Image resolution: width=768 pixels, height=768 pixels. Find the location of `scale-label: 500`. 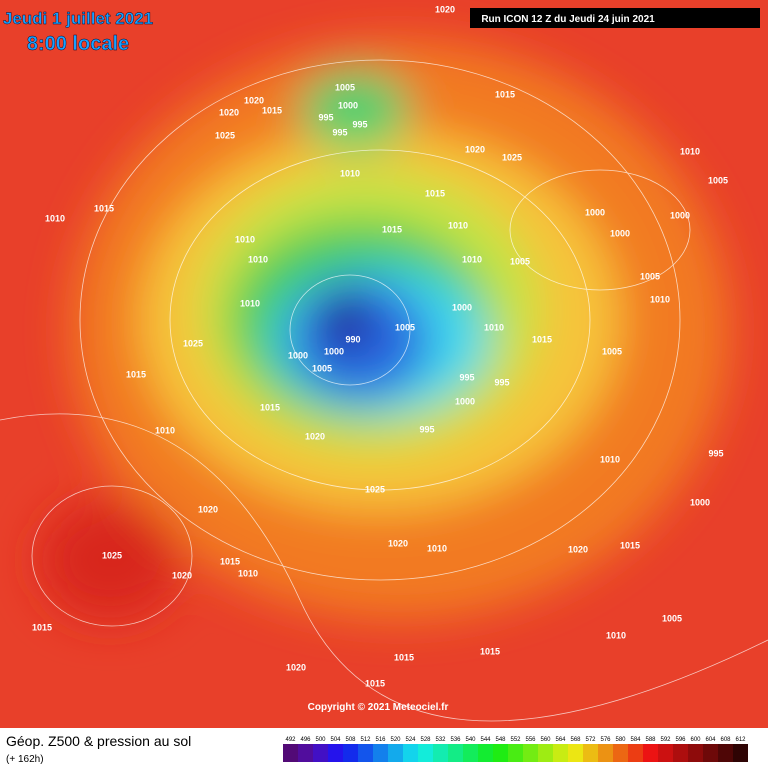

scale-label: 500 is located at coordinates (320, 740).